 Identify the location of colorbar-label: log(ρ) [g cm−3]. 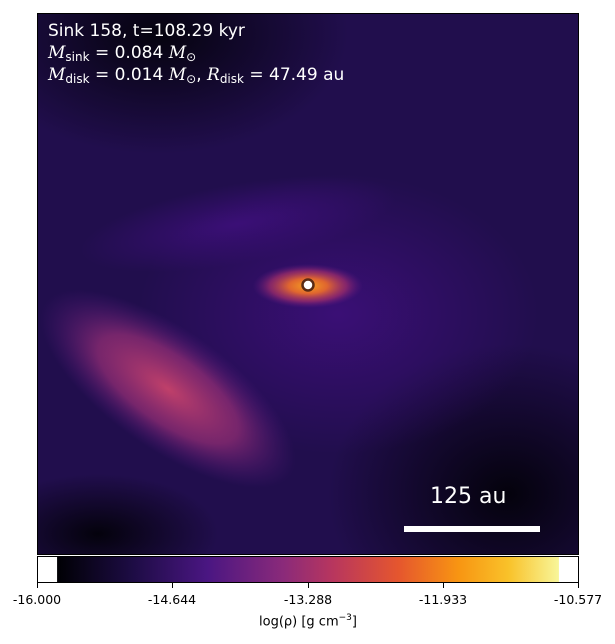
(308, 621).